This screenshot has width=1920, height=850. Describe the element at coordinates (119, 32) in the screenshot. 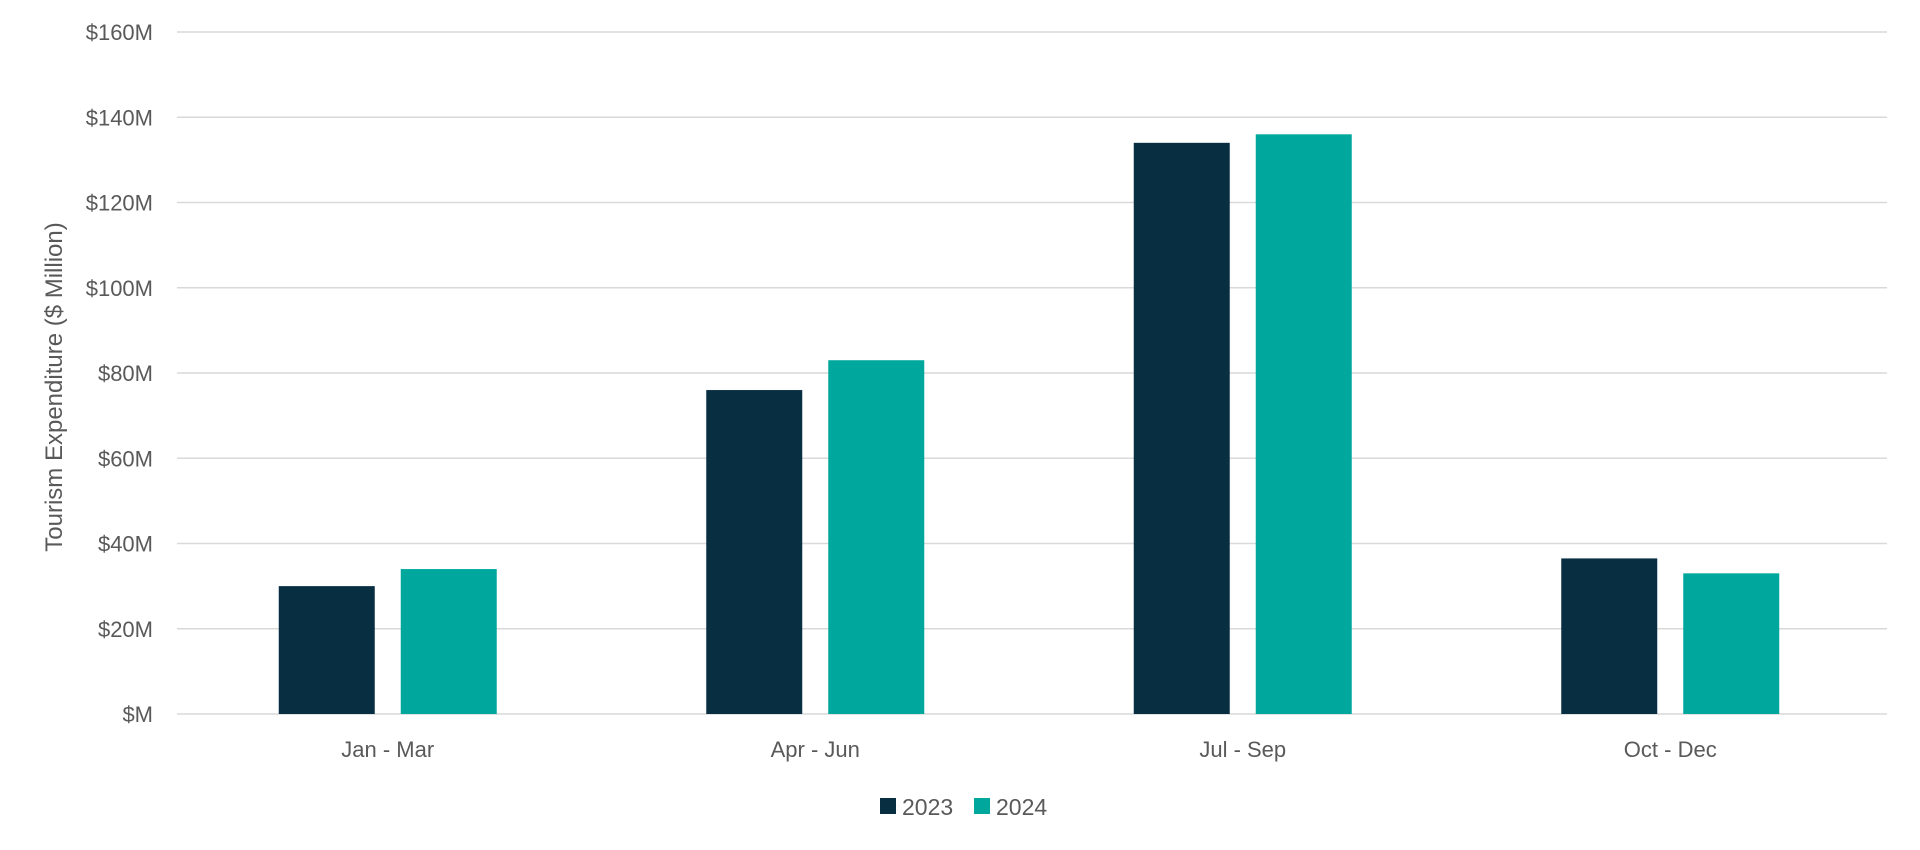

I see `y-tick-label-160: $160M` at that location.